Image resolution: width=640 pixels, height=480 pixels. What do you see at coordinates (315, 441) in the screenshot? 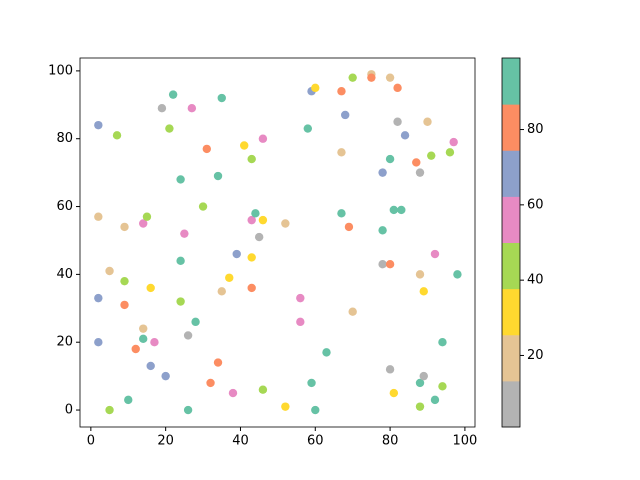
I see `x-tick-label: 60` at bounding box center [315, 441].